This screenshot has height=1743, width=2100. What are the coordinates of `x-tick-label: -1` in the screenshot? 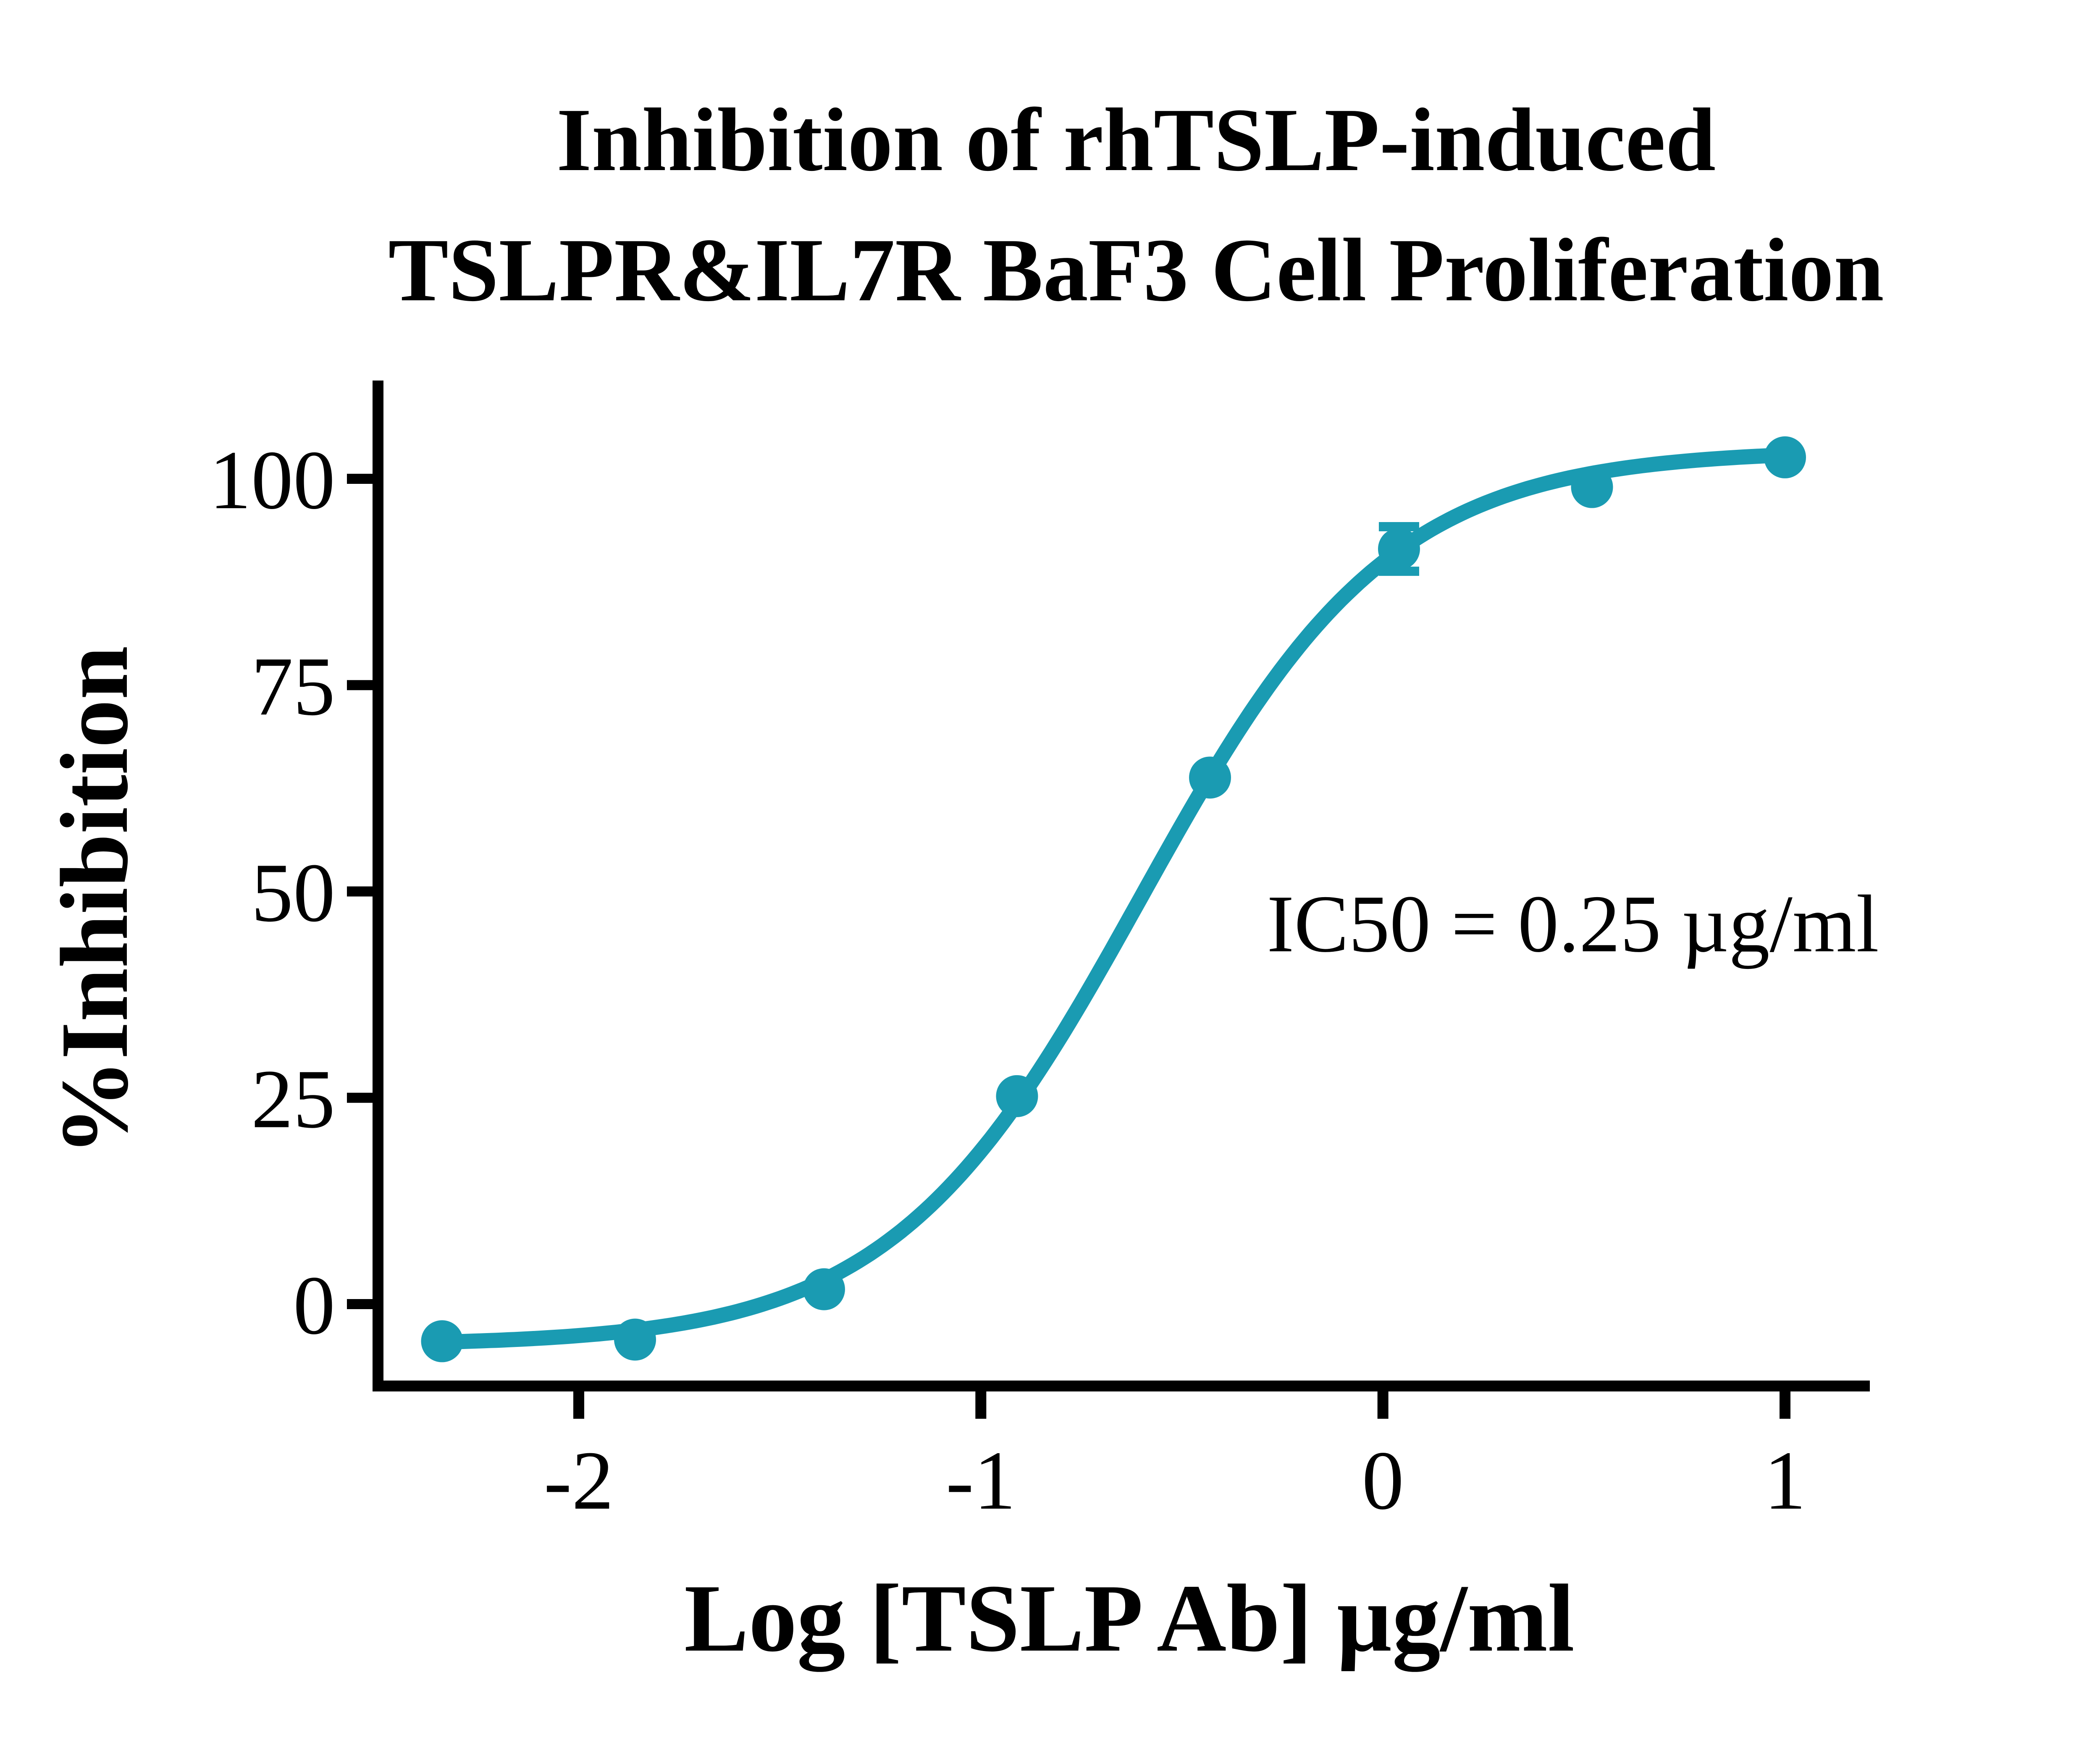 It's located at (981, 1480).